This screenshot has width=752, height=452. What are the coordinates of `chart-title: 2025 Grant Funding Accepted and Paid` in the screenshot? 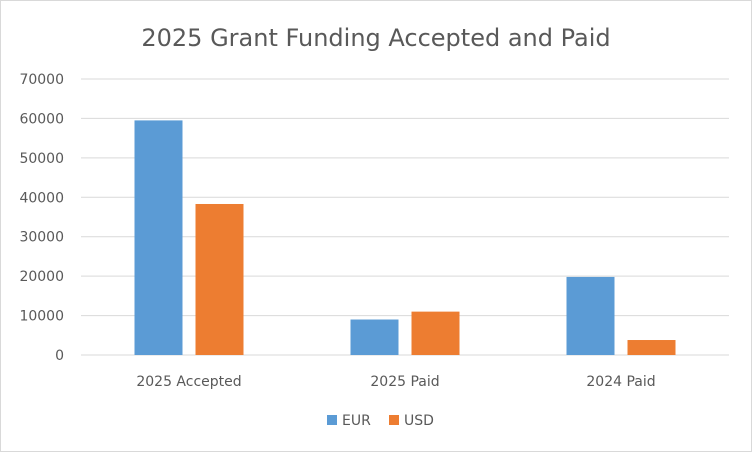 It's located at (375, 38).